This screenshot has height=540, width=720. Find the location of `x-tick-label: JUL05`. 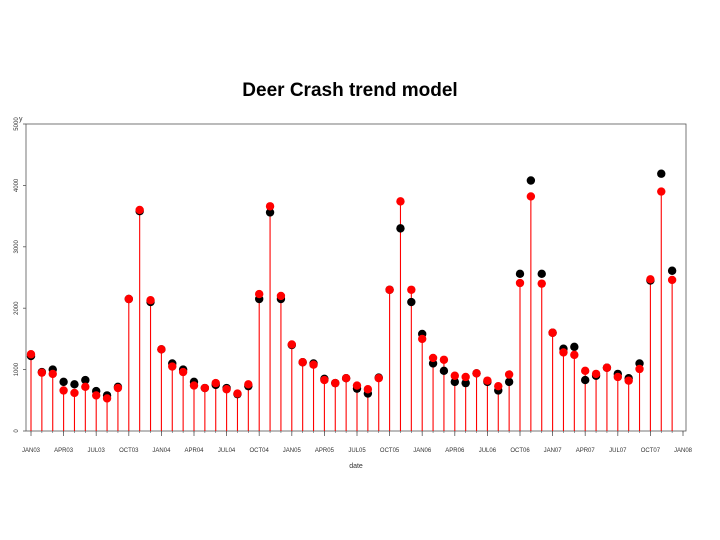

x-tick-label: JUL05 is located at coordinates (357, 451).